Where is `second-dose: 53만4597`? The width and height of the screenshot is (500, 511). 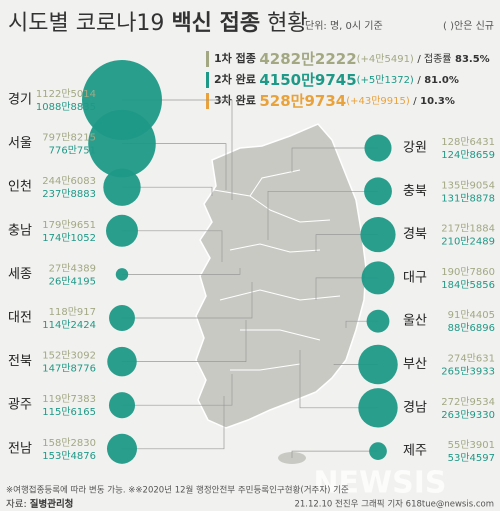
second-dose: 53만4597 is located at coordinates (471, 458).